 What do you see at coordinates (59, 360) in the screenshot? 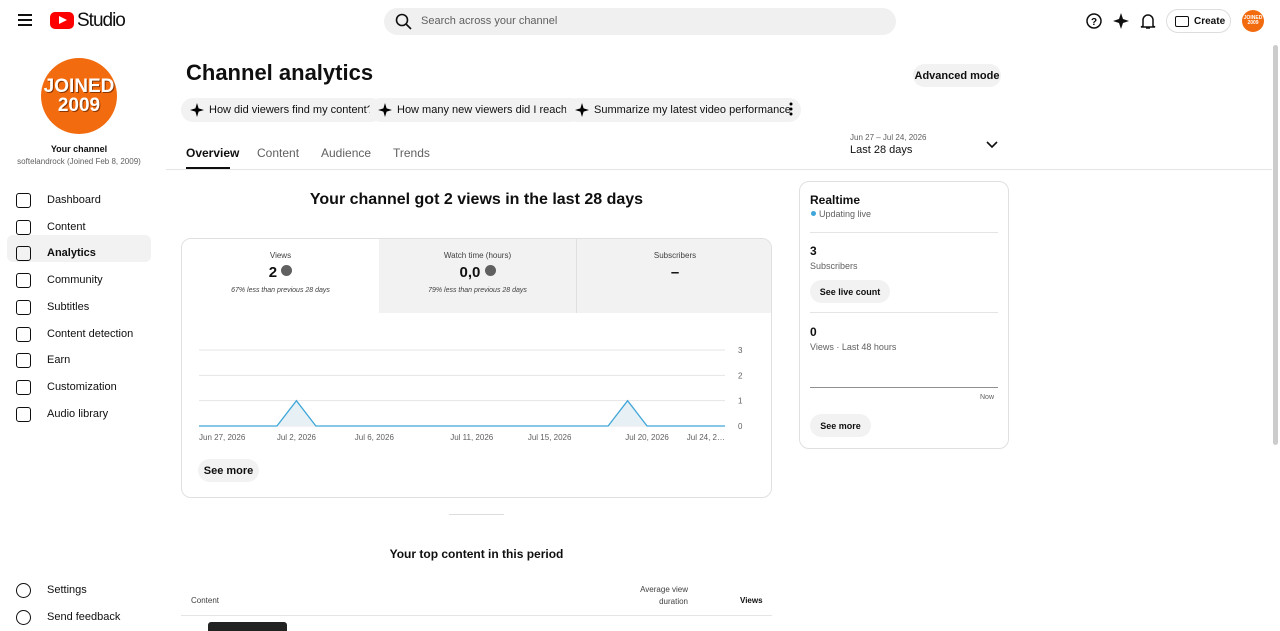
I see `nav-item: Earn` at bounding box center [59, 360].